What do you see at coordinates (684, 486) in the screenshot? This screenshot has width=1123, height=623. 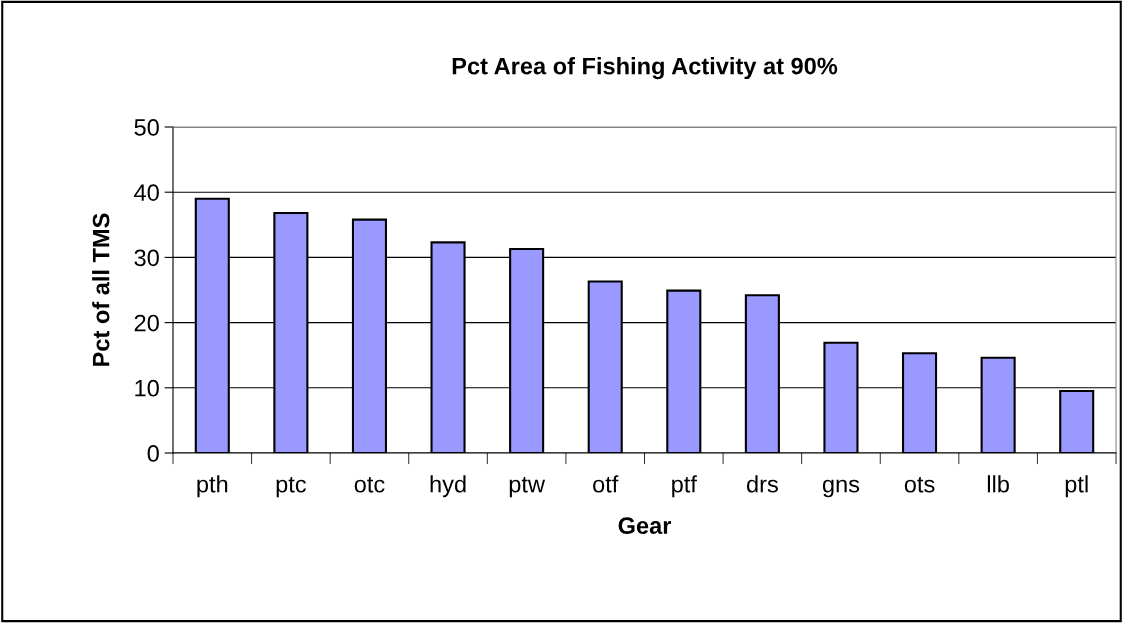 I see `x-tick-label: ptf` at bounding box center [684, 486].